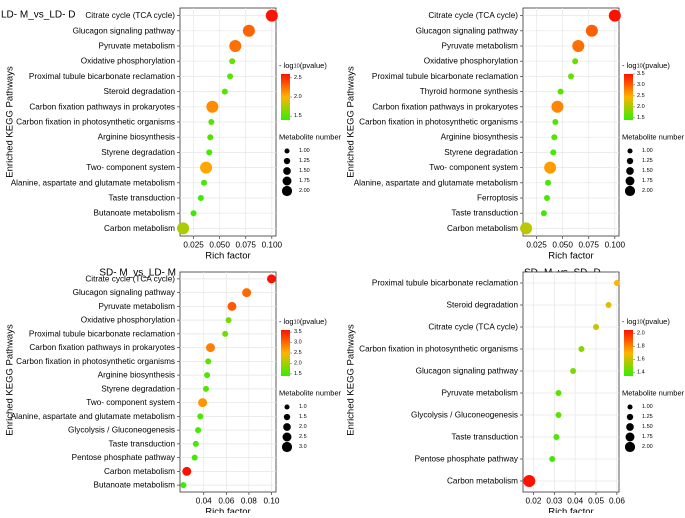 Image resolution: width=685 pixels, height=518 pixels. Describe the element at coordinates (303, 407) in the screenshot. I see `size-legend-label: 1.0` at that location.